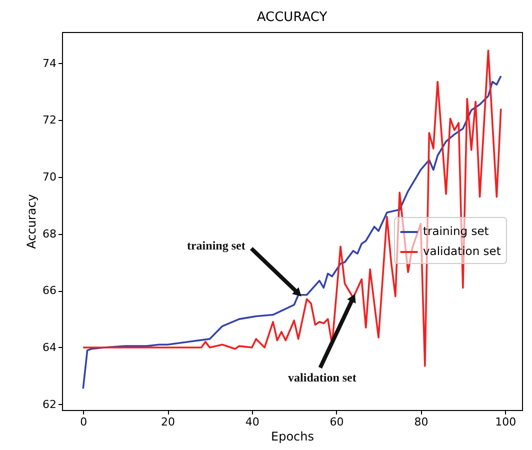  Describe the element at coordinates (49, 177) in the screenshot. I see `y-tick-label: 70` at that location.